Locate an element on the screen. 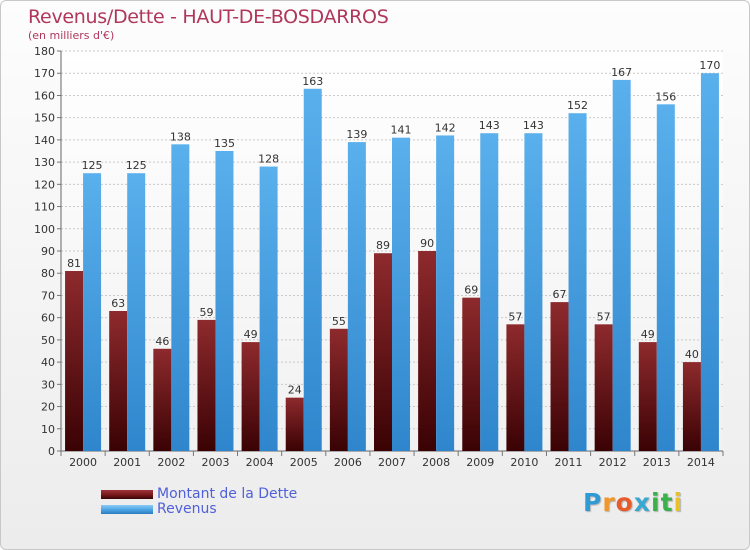 Image resolution: width=750 pixels, height=550 pixels. x-tick-label: 2004 is located at coordinates (260, 462).